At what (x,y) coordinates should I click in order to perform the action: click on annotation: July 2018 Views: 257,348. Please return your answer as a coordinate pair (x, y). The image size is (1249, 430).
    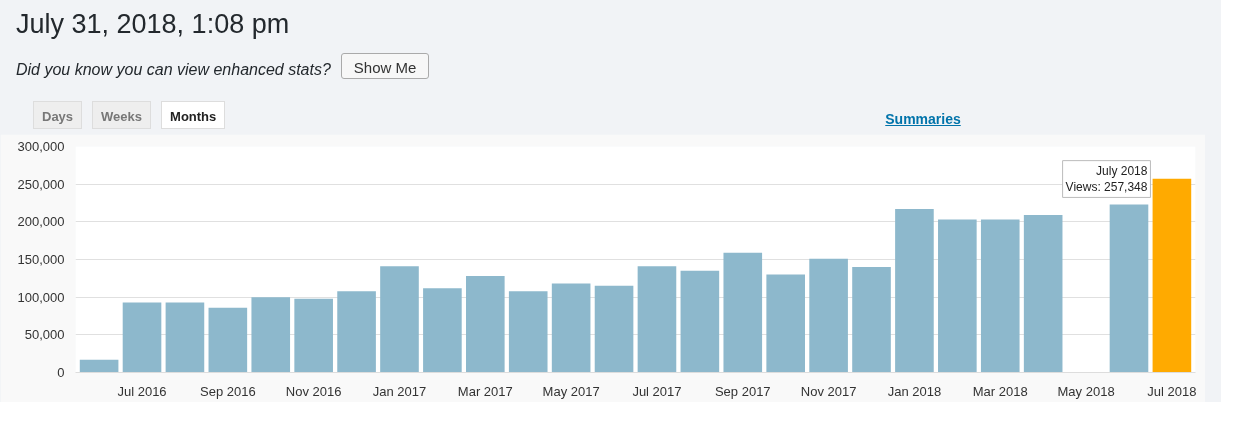
    Looking at the image, I should click on (1106, 179).